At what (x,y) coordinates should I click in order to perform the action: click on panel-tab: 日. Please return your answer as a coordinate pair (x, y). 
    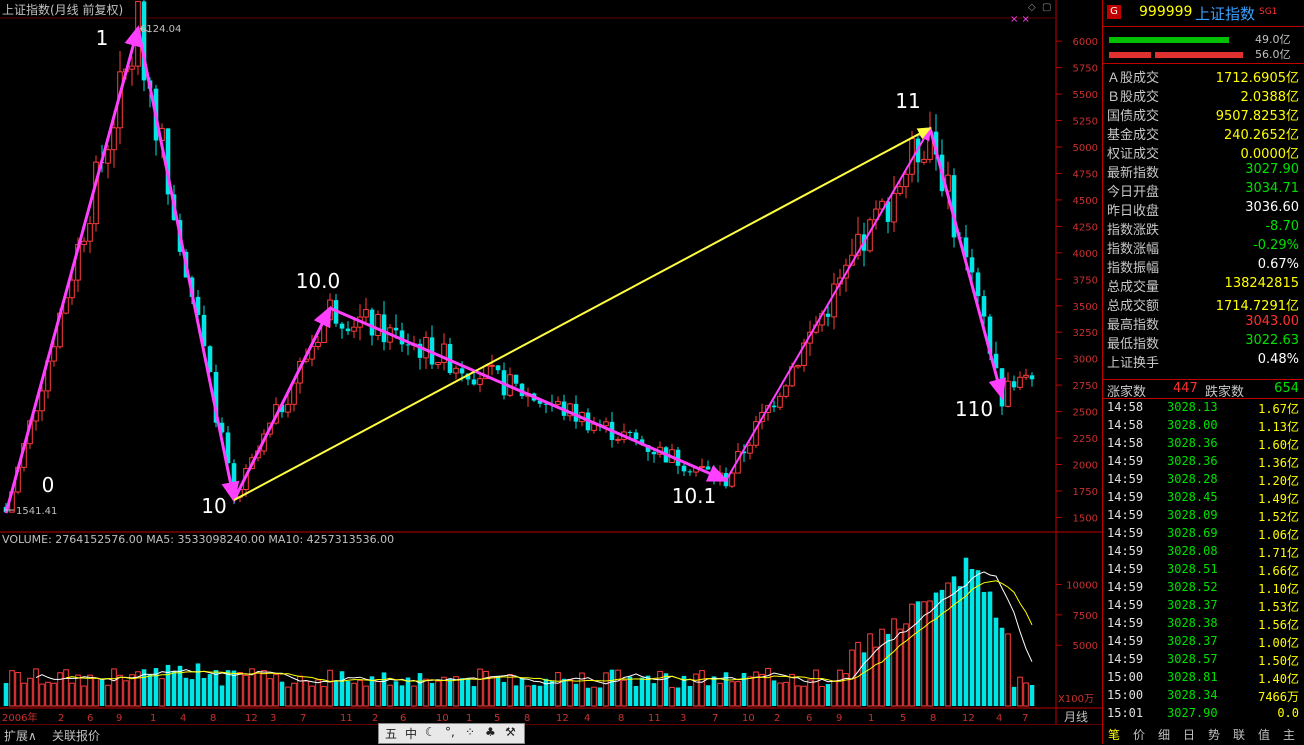
    Looking at the image, I should click on (1189, 735).